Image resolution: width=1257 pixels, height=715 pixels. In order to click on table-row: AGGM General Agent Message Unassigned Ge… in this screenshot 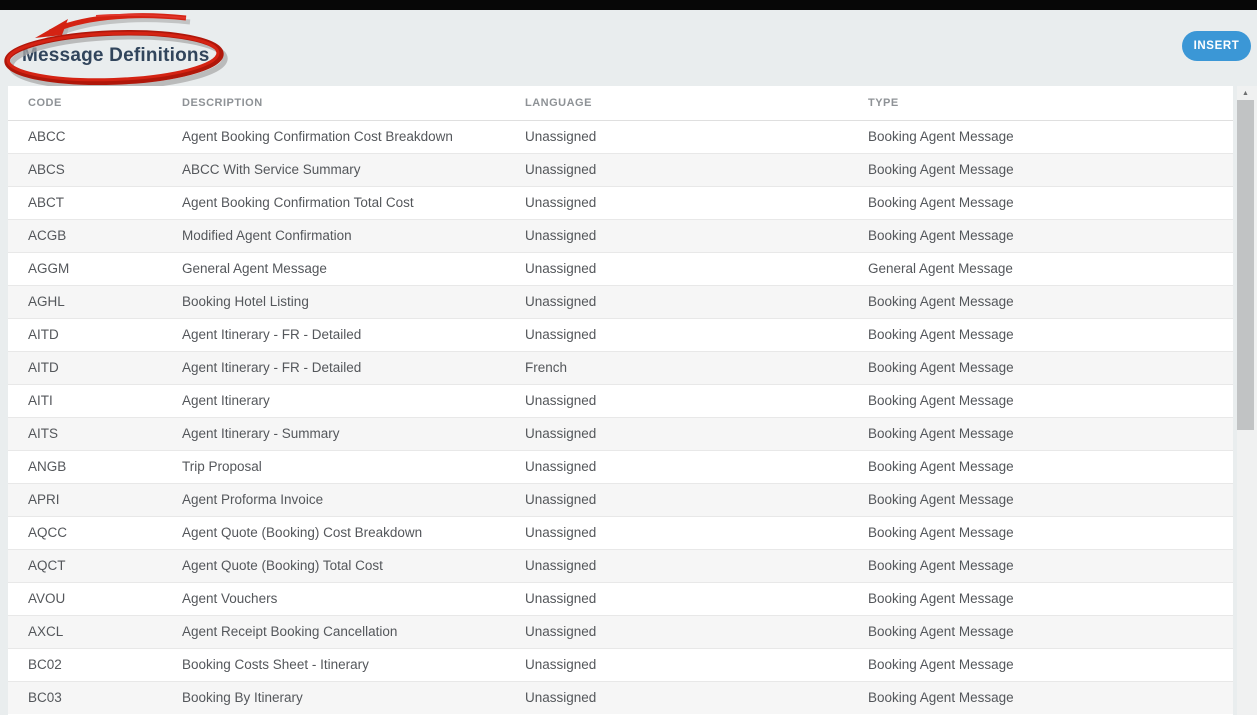, I will do `click(620, 268)`.